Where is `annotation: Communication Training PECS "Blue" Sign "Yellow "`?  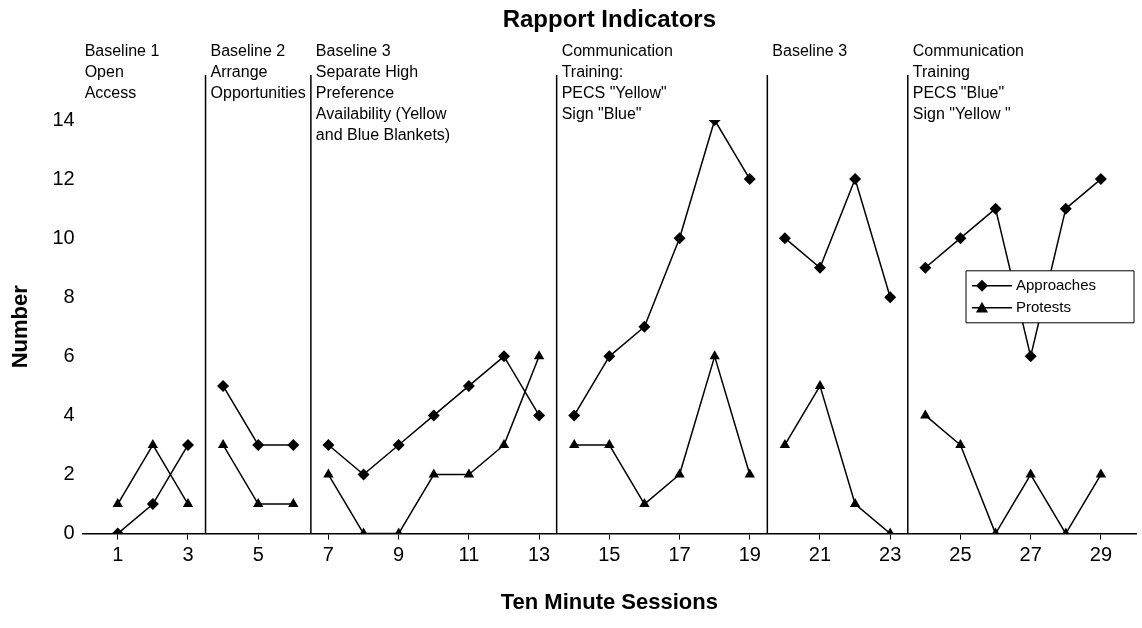 annotation: Communication Training PECS "Blue" Sign "Yellow " is located at coordinates (968, 82).